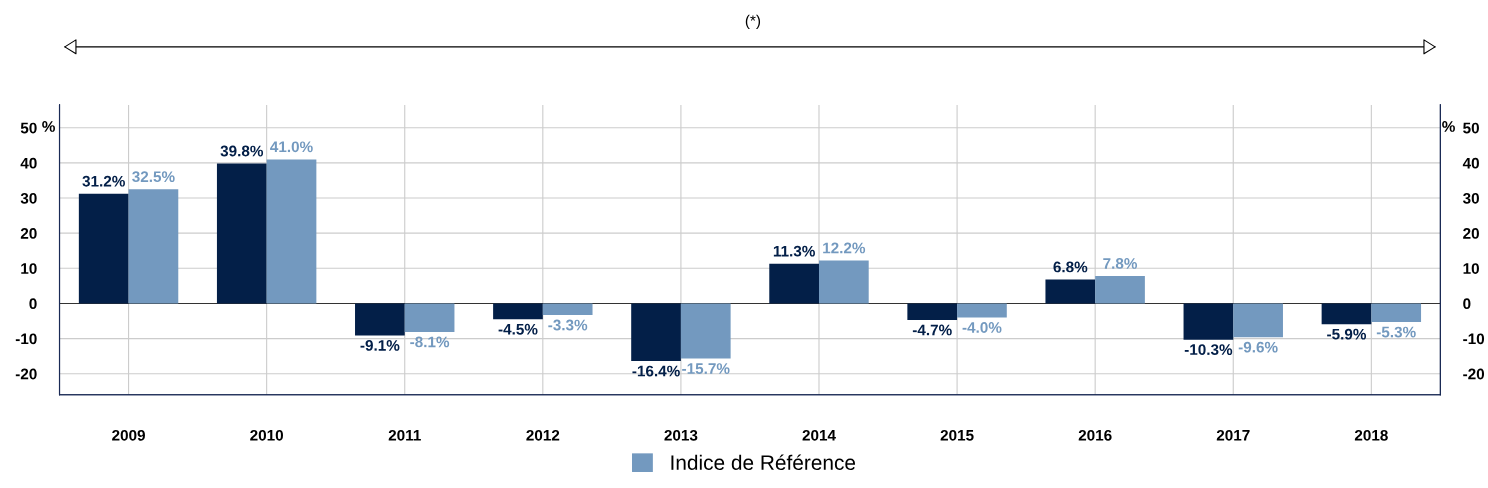 This screenshot has height=488, width=1488. I want to click on x-tick-label: 2012, so click(543, 435).